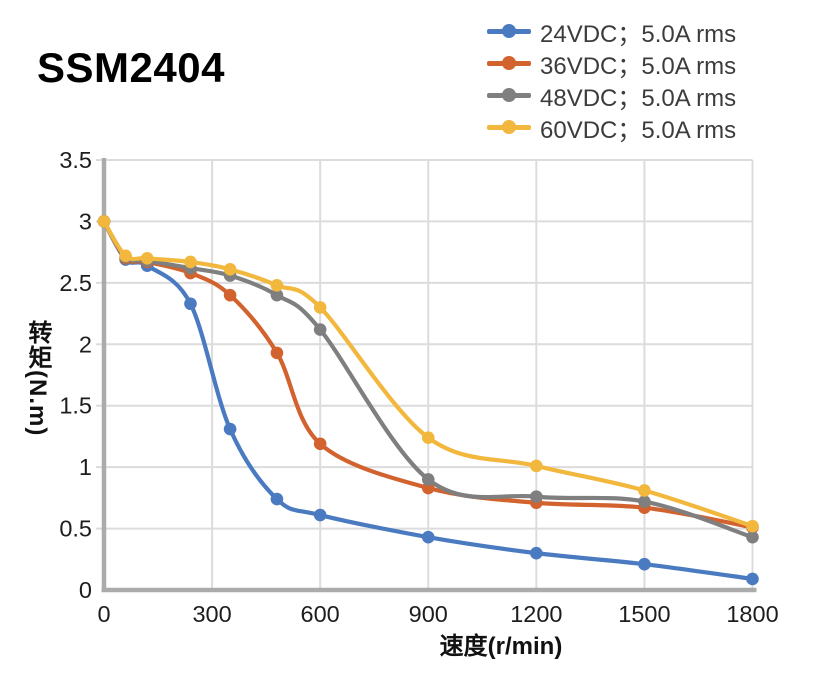 The image size is (831, 680). What do you see at coordinates (752, 614) in the screenshot?
I see `x-tick-label-1800: 1800` at bounding box center [752, 614].